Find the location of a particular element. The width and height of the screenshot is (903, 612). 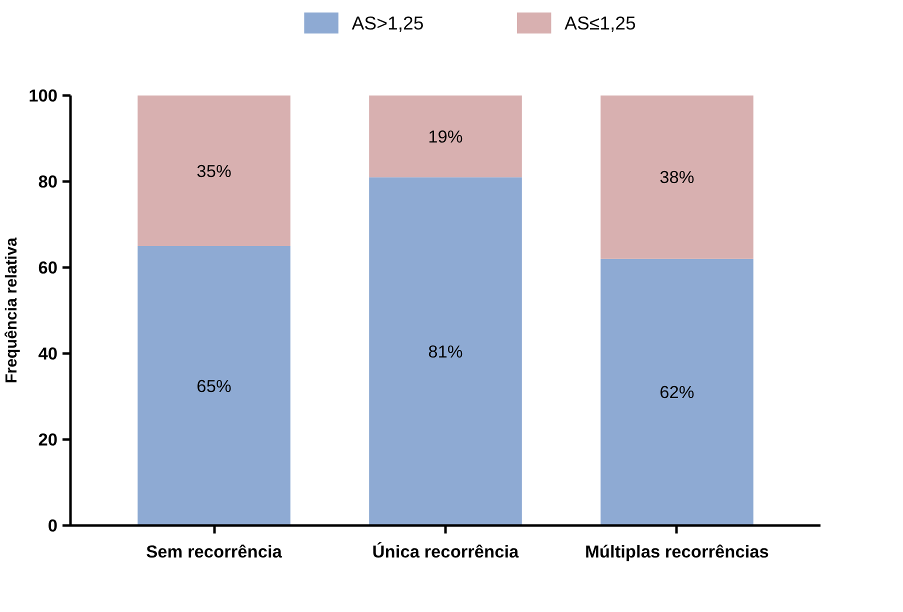

data-label: 38% is located at coordinates (677, 177).